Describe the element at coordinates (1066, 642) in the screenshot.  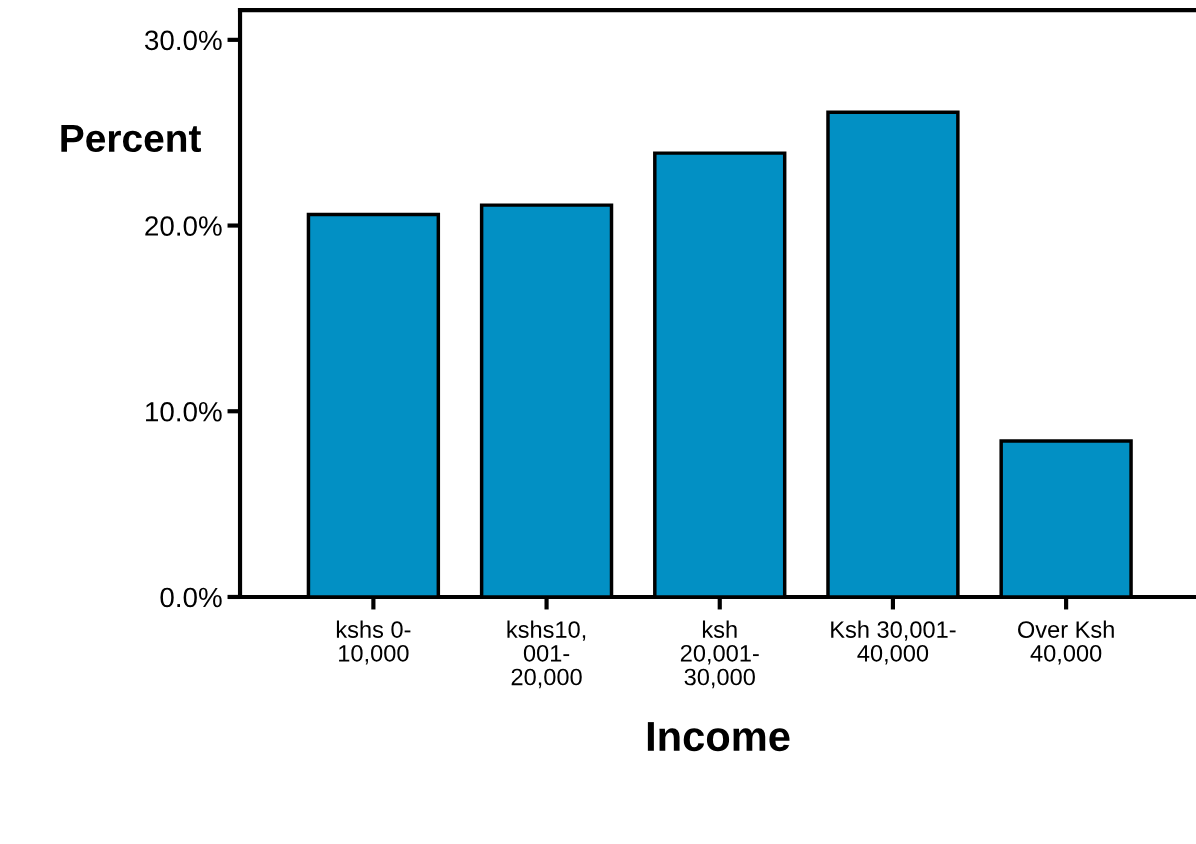
I see `x-tick-label: Over Ksh 40,000` at that location.